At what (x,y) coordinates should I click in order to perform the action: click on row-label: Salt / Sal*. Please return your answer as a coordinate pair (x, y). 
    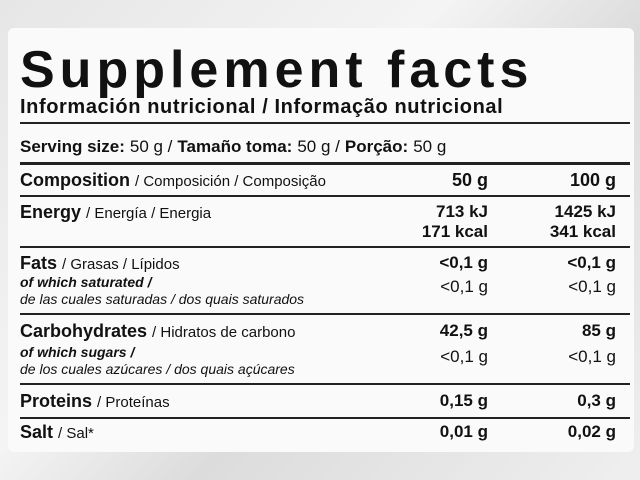
    Looking at the image, I should click on (57, 432).